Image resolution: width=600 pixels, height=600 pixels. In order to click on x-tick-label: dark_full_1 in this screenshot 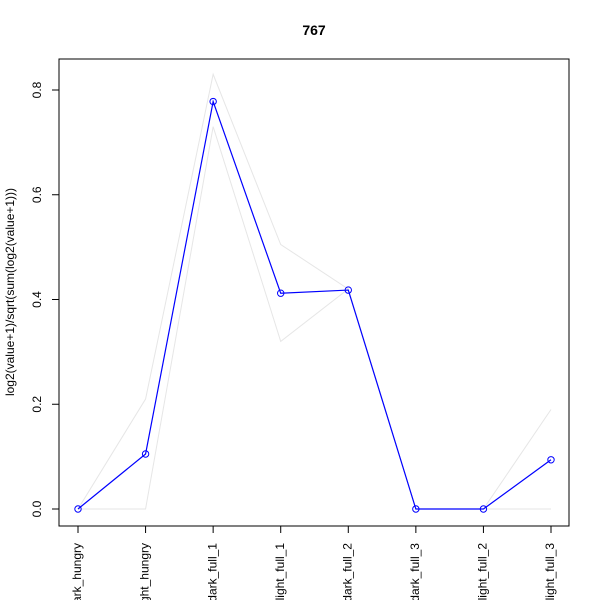, I will do `click(212, 571)`.